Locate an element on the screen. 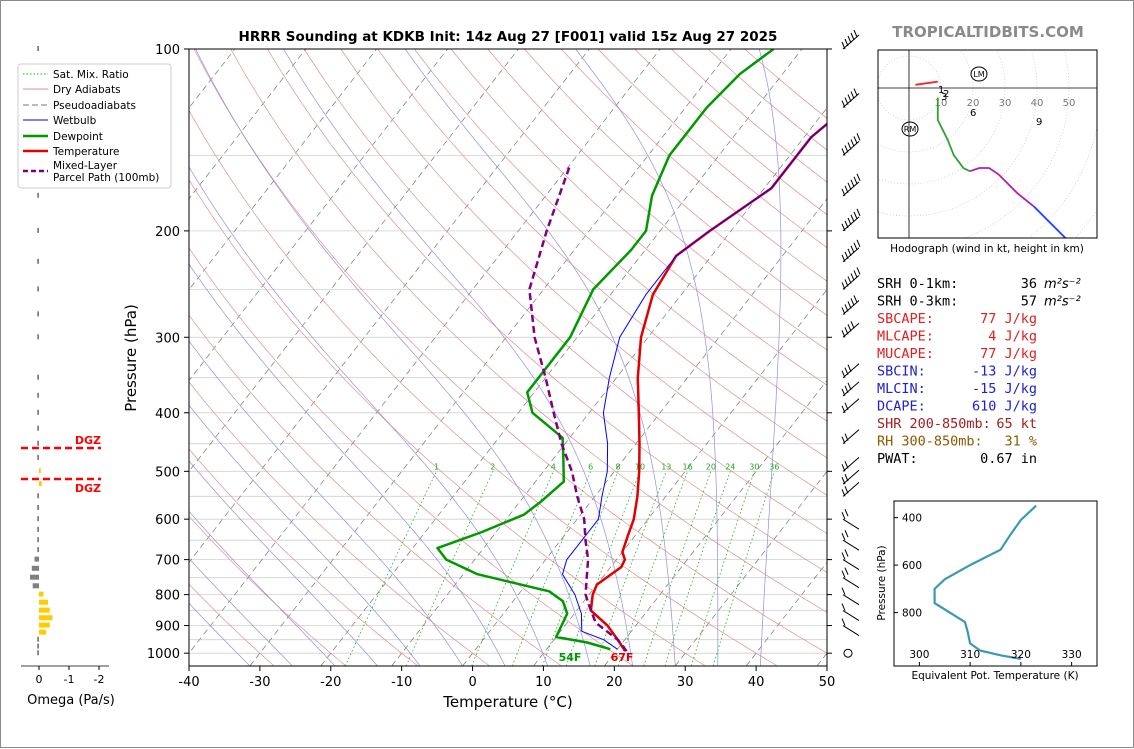 This screenshot has height=749, width=1134. legend-label: Dry Adiabats is located at coordinates (87, 90).